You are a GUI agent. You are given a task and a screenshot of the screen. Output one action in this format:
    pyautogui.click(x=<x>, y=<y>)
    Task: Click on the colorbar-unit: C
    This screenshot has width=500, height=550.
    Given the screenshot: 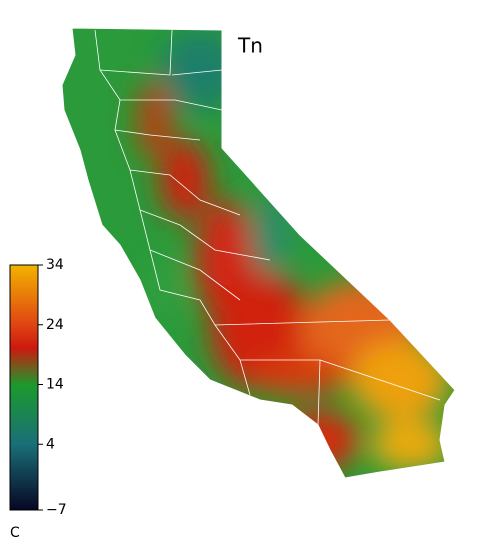 What is the action you would take?
    pyautogui.click(x=15, y=533)
    